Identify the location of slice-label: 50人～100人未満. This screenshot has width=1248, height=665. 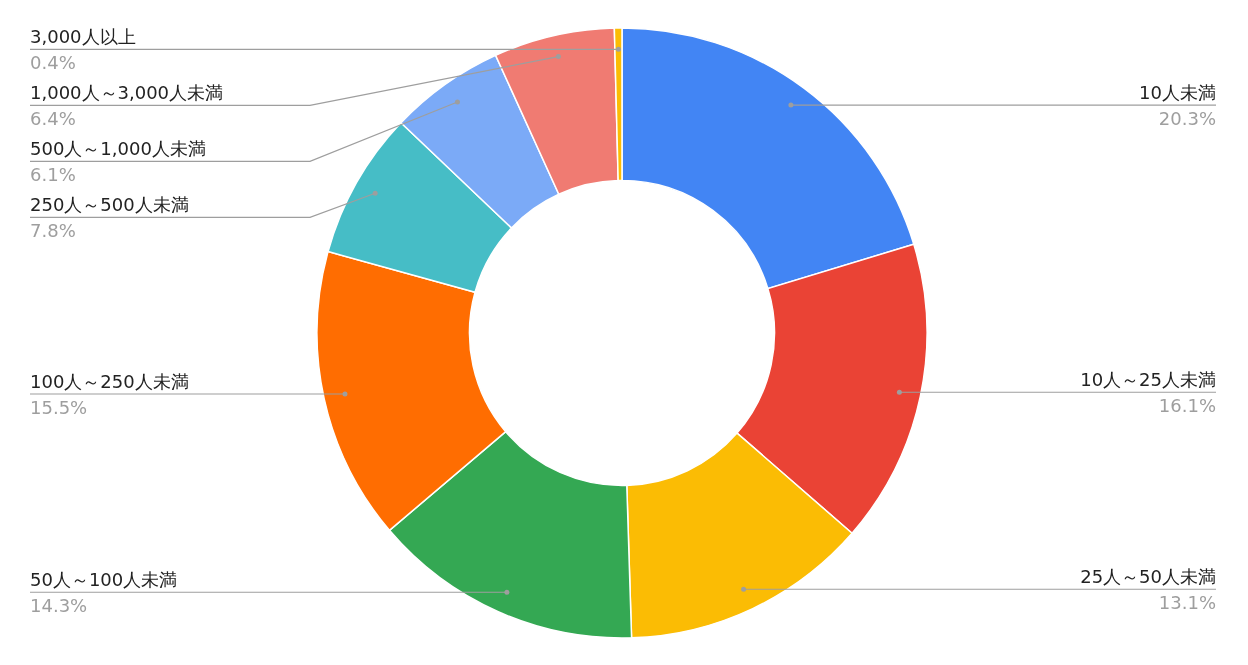
(104, 580).